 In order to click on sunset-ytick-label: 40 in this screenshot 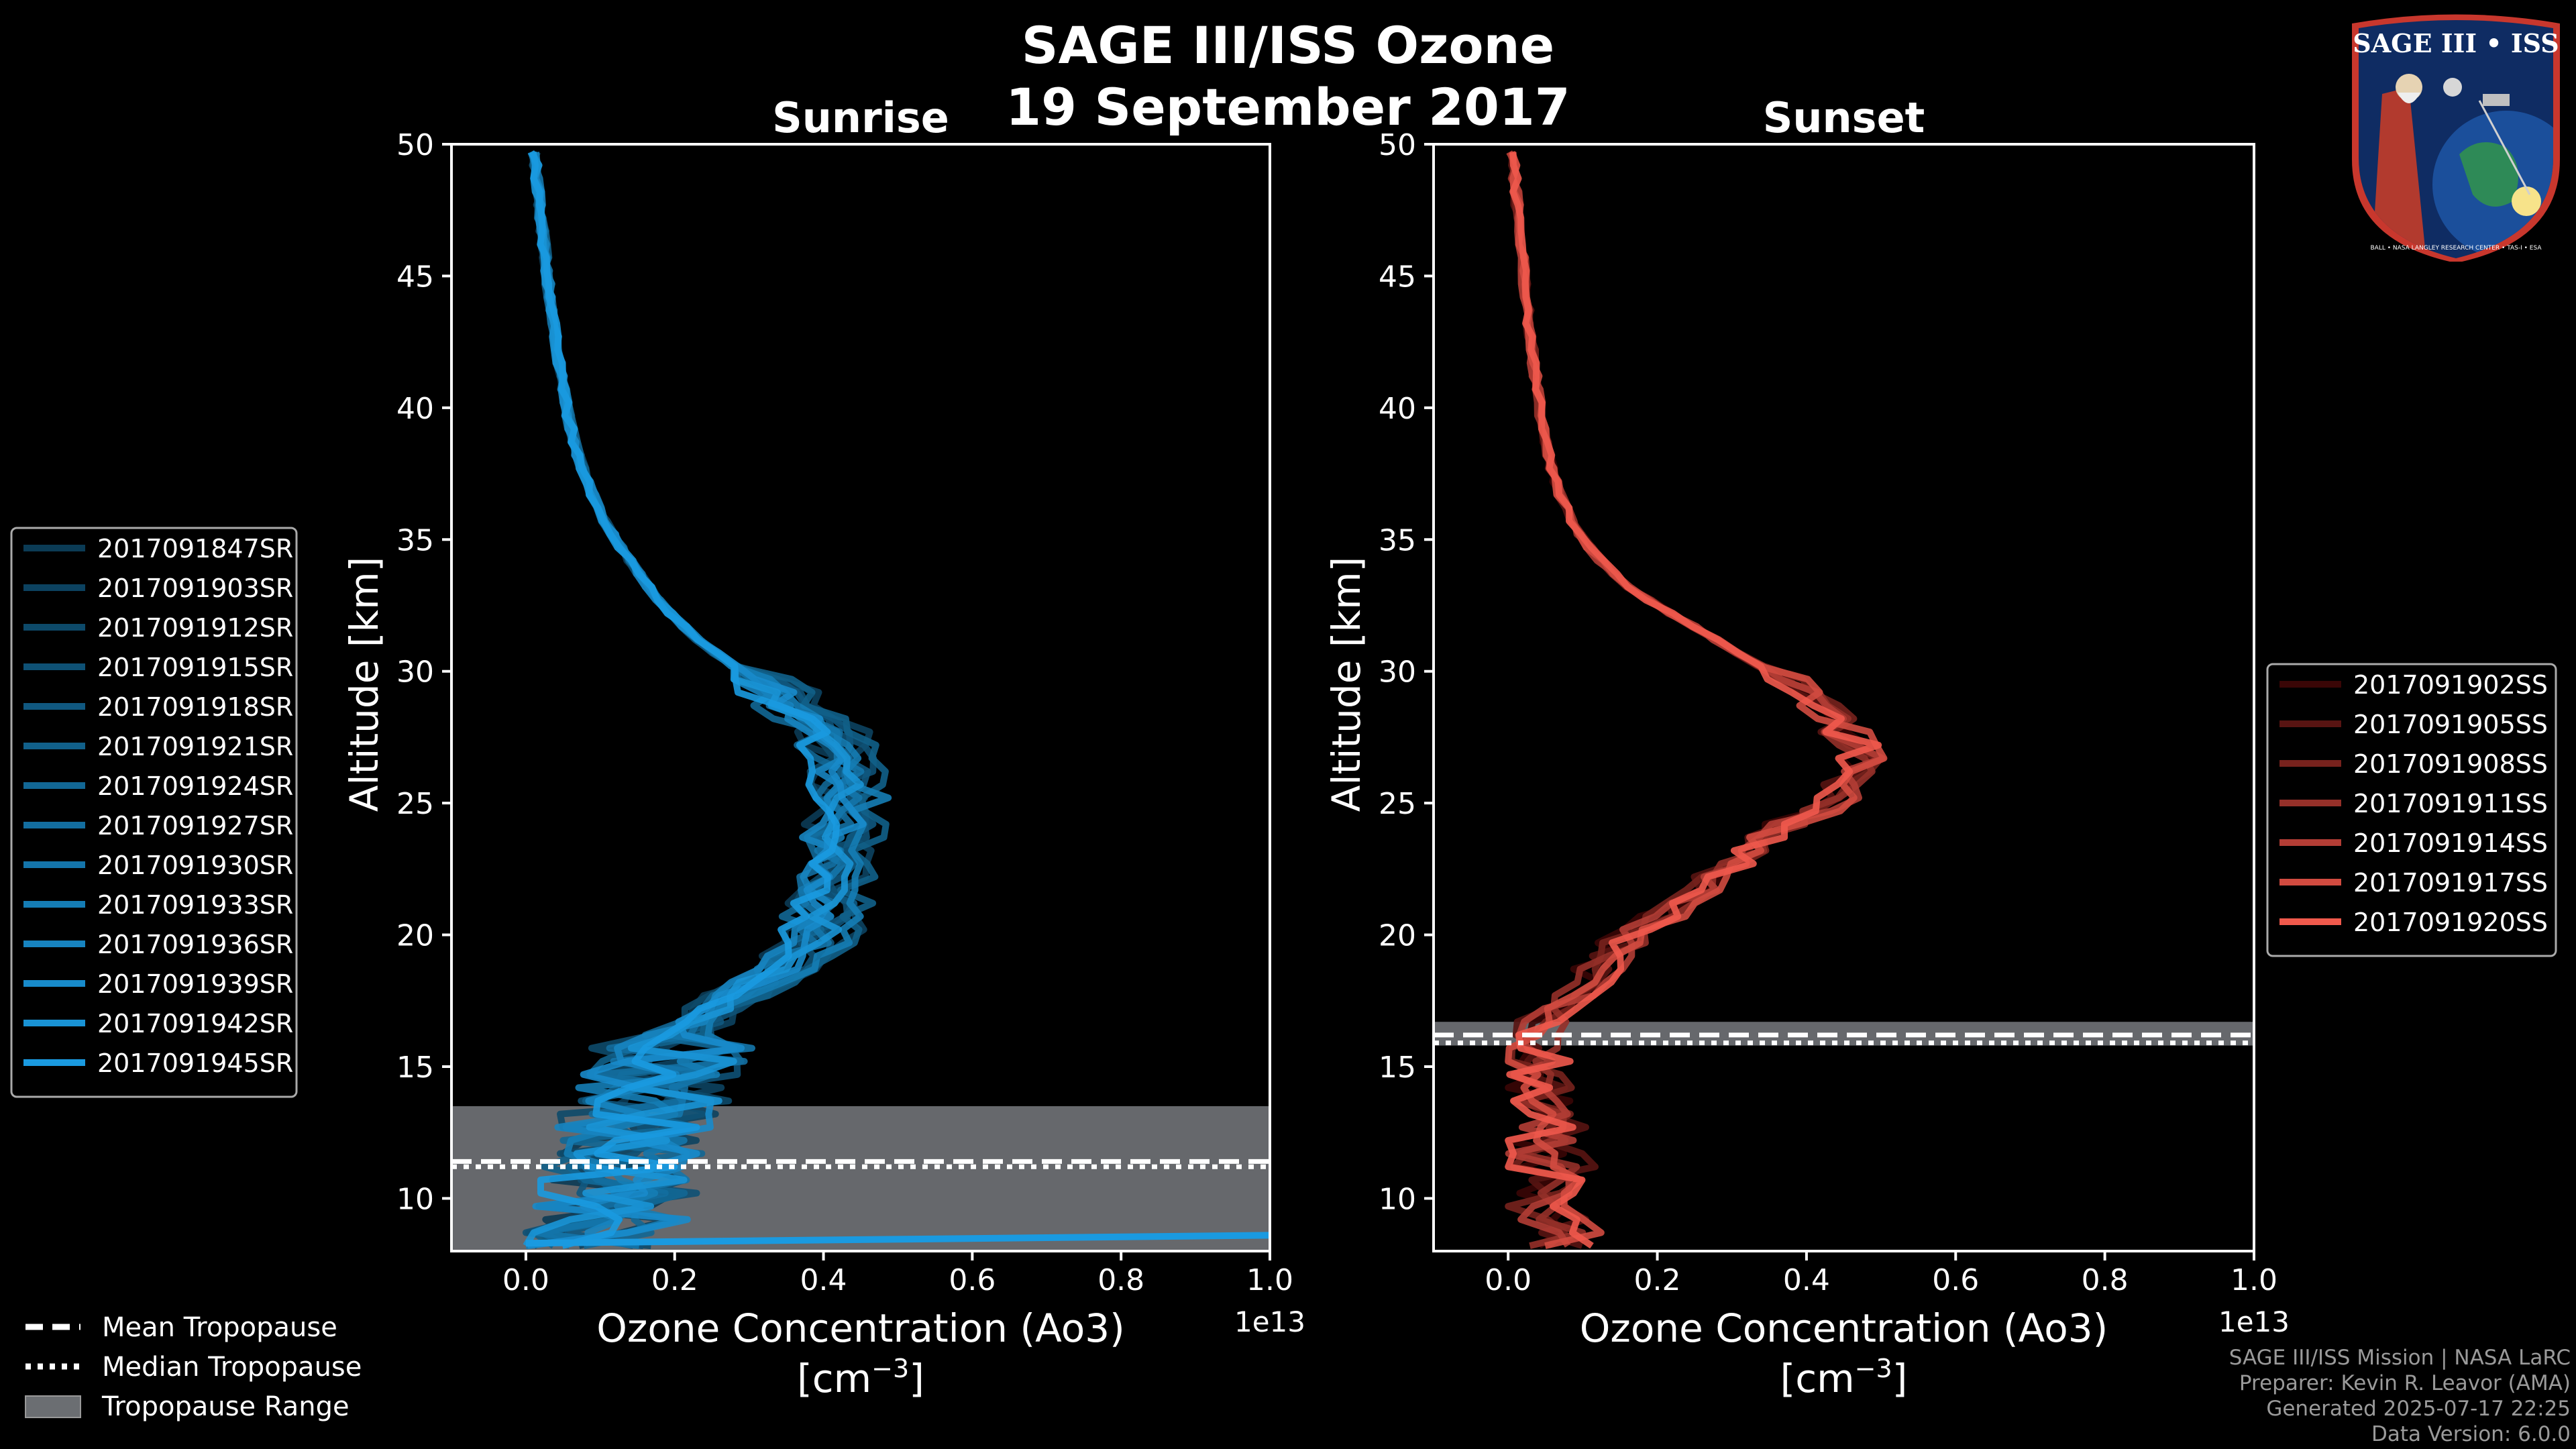, I will do `click(1397, 409)`.